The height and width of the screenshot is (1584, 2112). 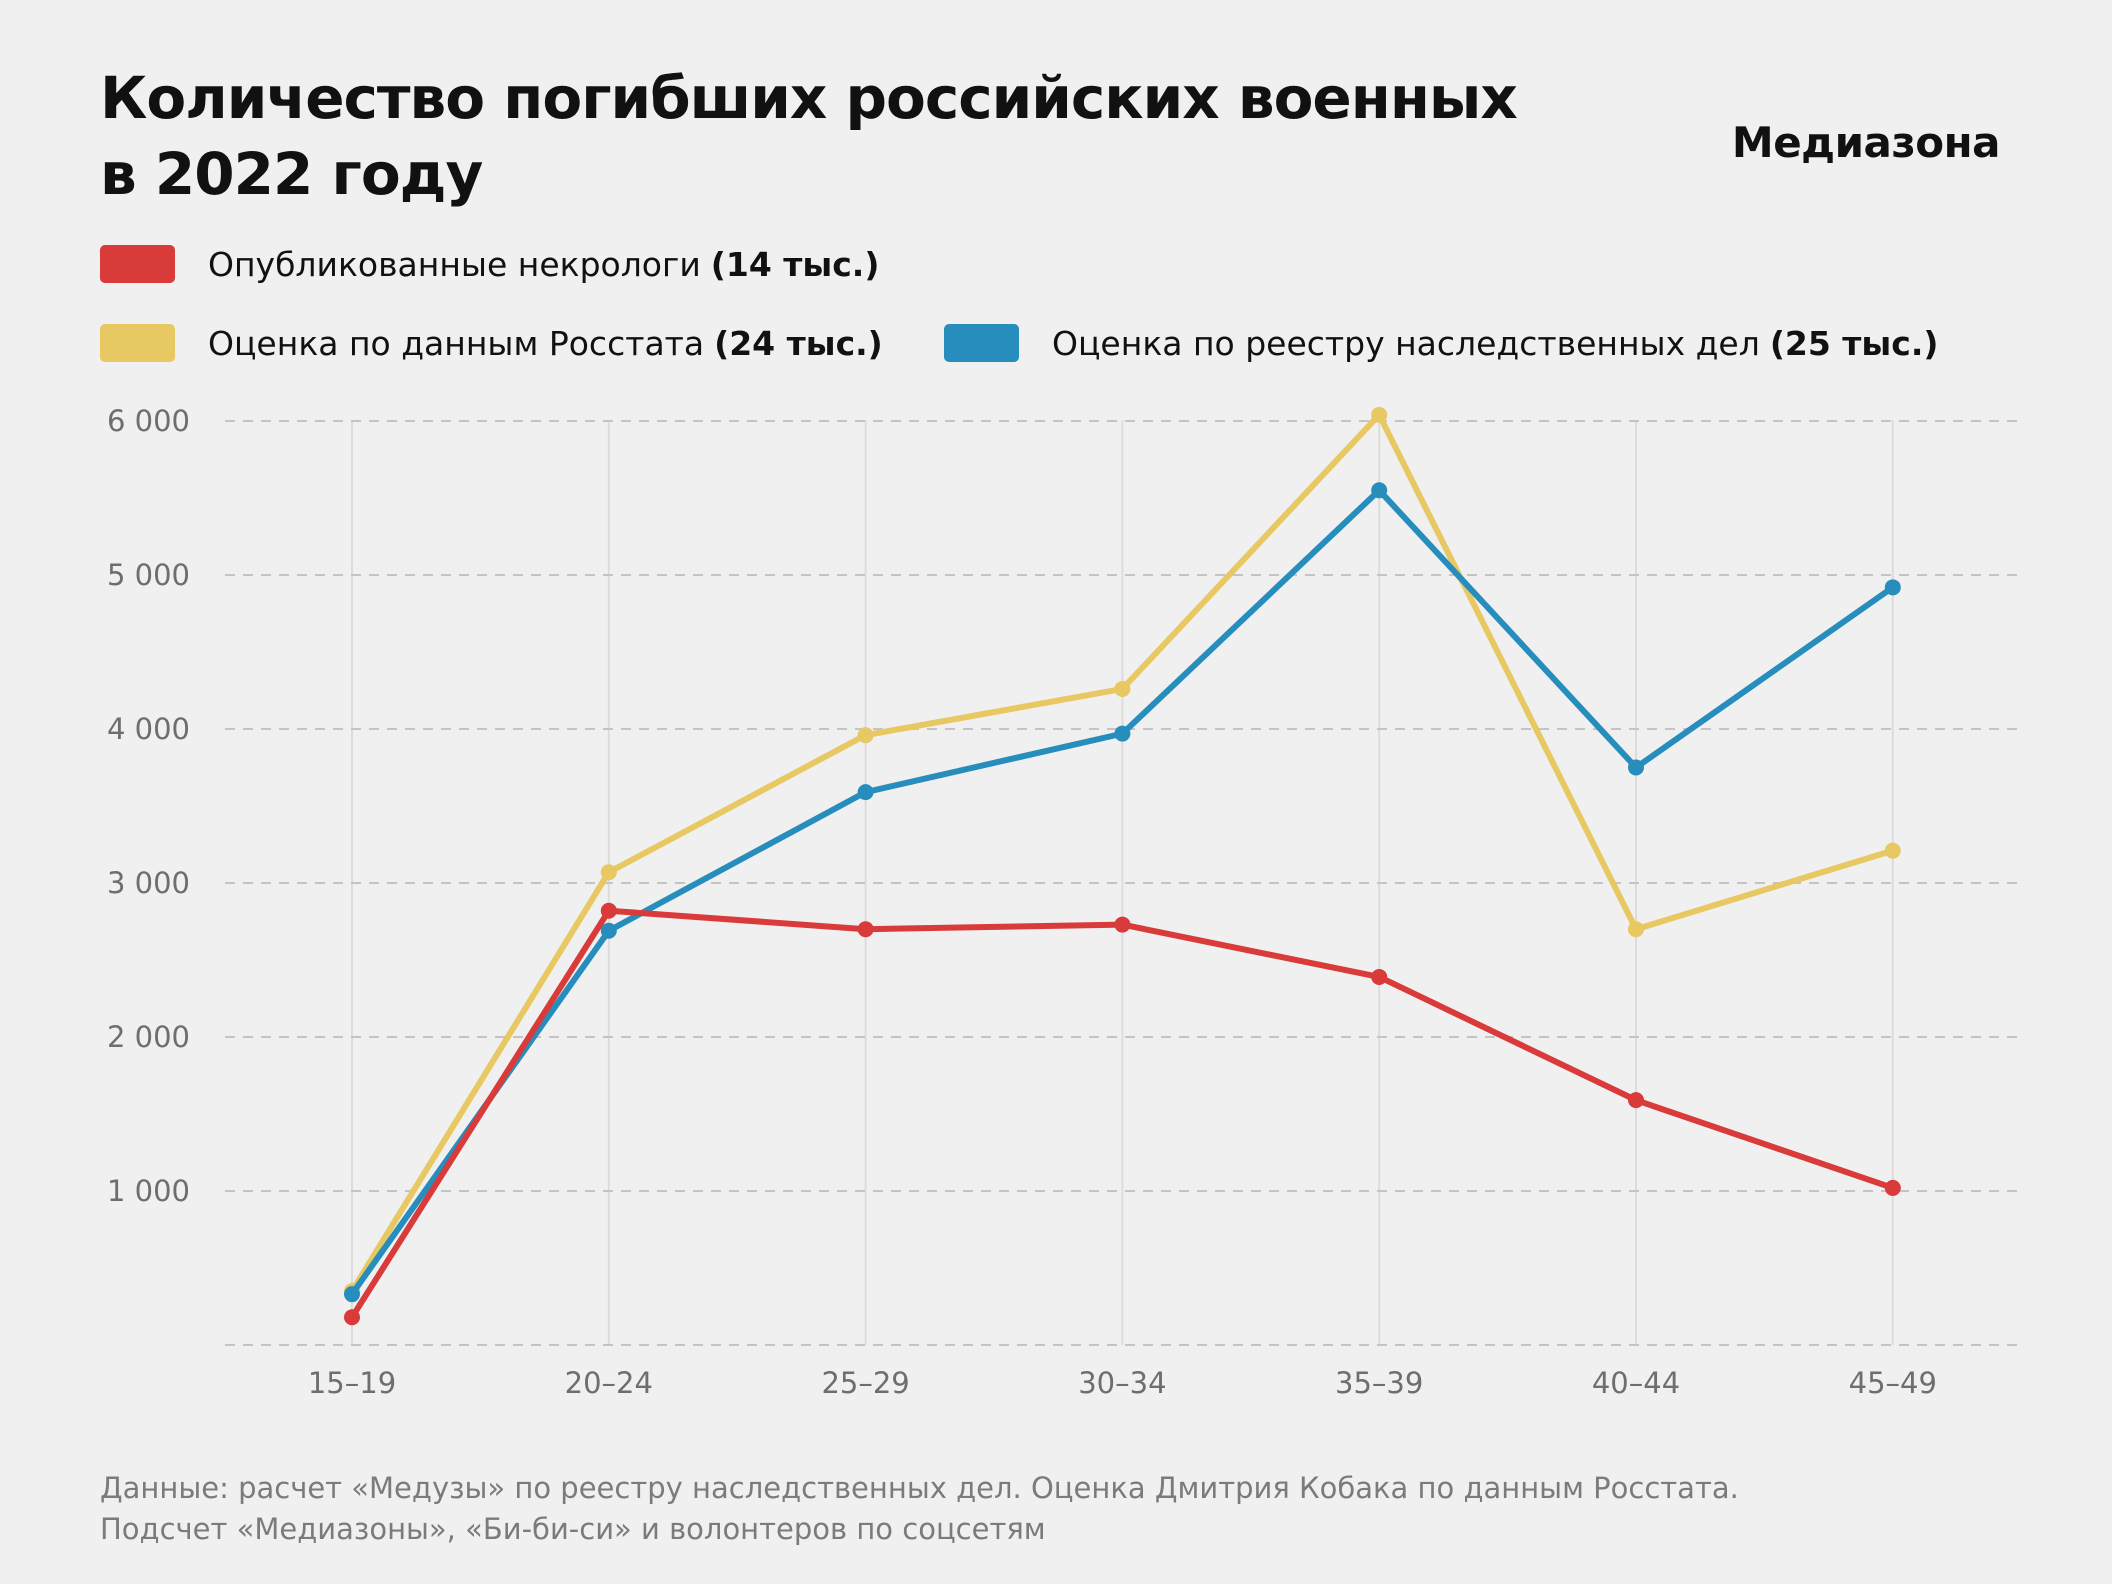 What do you see at coordinates (1854, 343) in the screenshot?
I see `legend-value-inheritance: (25 тыс.)` at bounding box center [1854, 343].